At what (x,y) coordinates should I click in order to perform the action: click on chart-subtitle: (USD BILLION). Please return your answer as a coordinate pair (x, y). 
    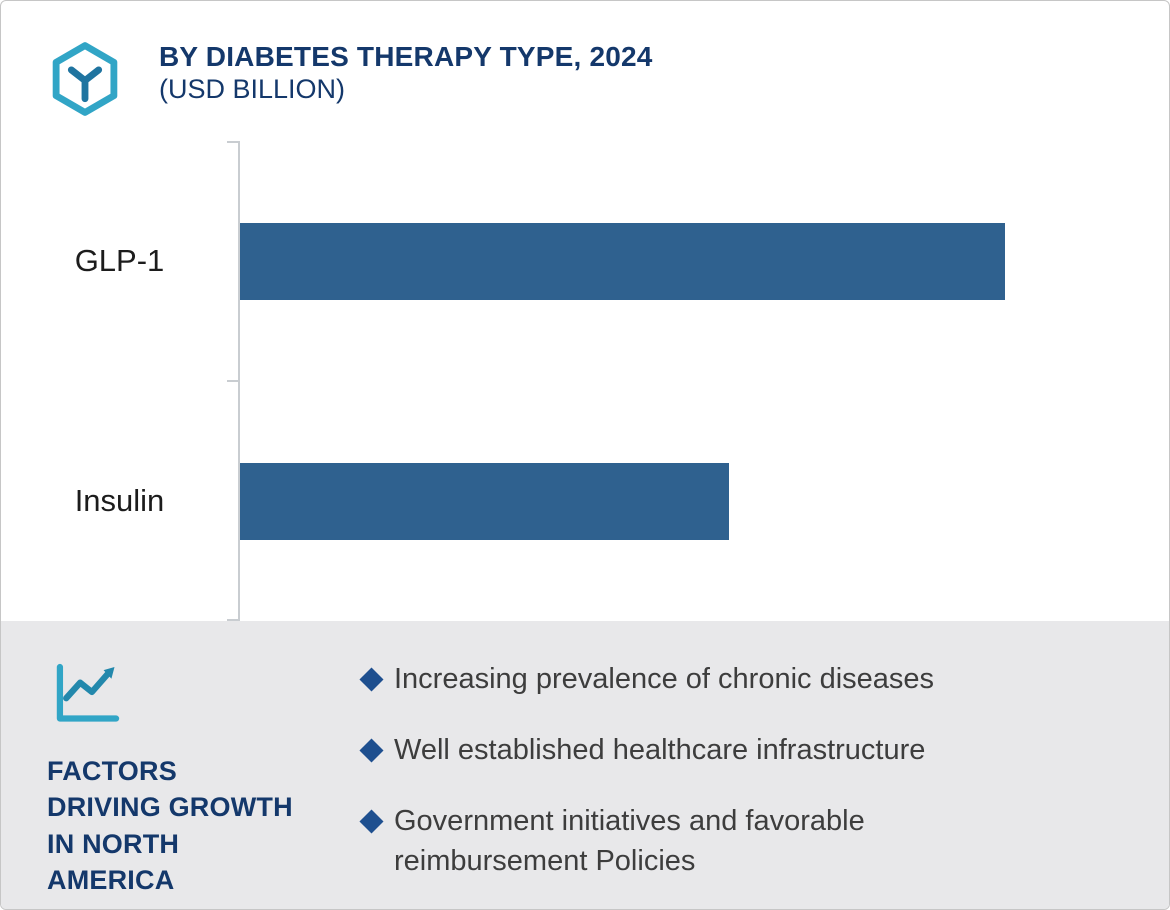
    Looking at the image, I should click on (252, 89).